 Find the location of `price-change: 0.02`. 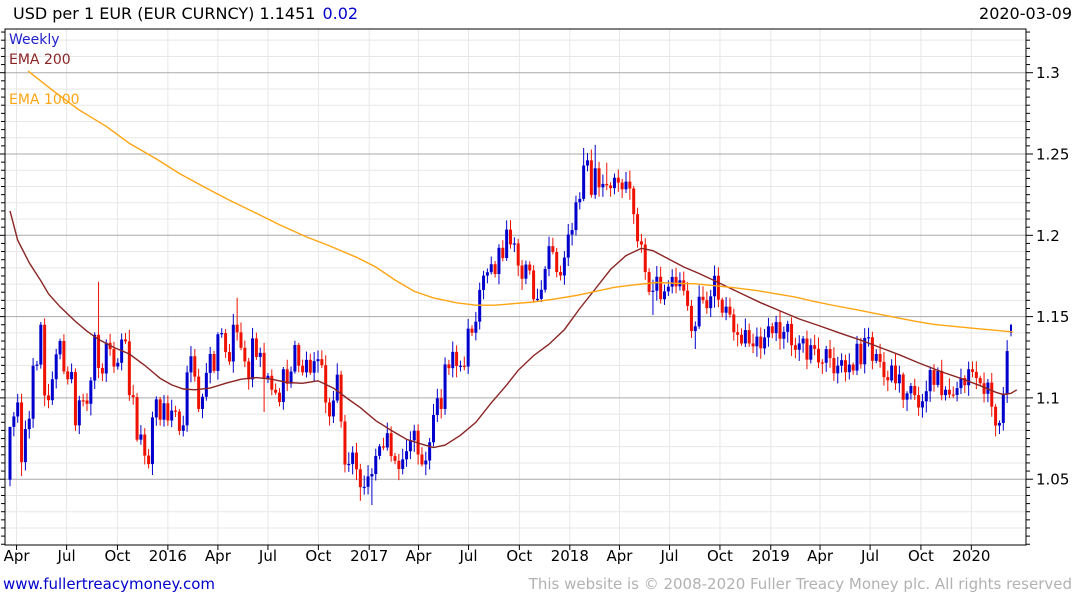

price-change: 0.02 is located at coordinates (340, 13).